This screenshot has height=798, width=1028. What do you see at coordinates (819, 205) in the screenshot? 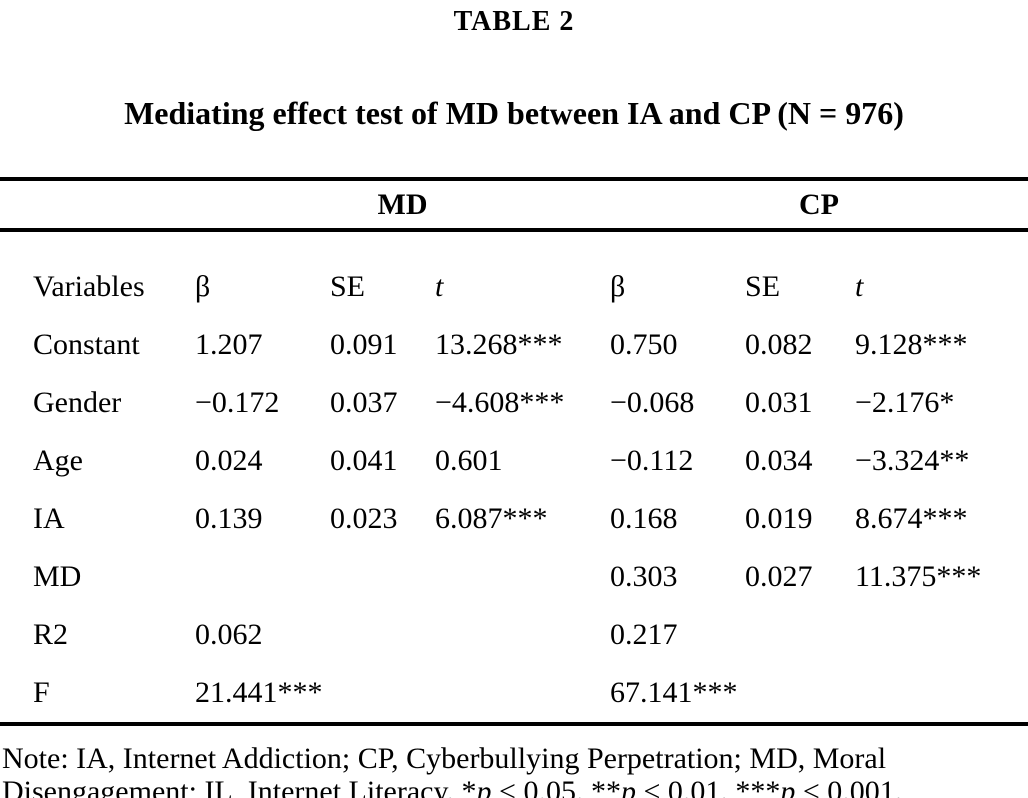
I see `group-header-cp: CP` at bounding box center [819, 205].